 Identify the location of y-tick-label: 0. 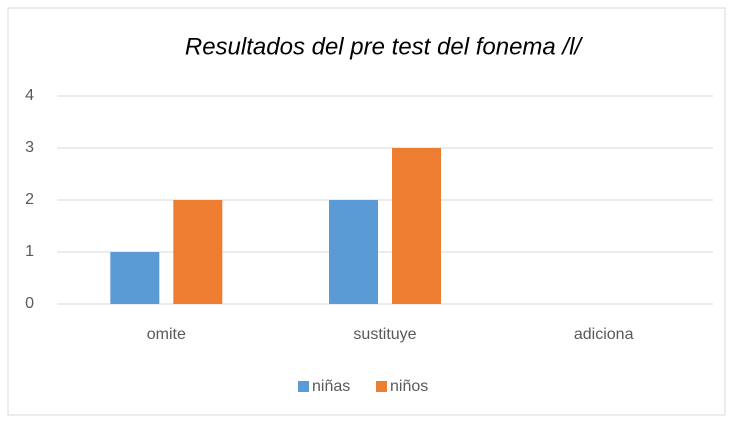
(29, 303).